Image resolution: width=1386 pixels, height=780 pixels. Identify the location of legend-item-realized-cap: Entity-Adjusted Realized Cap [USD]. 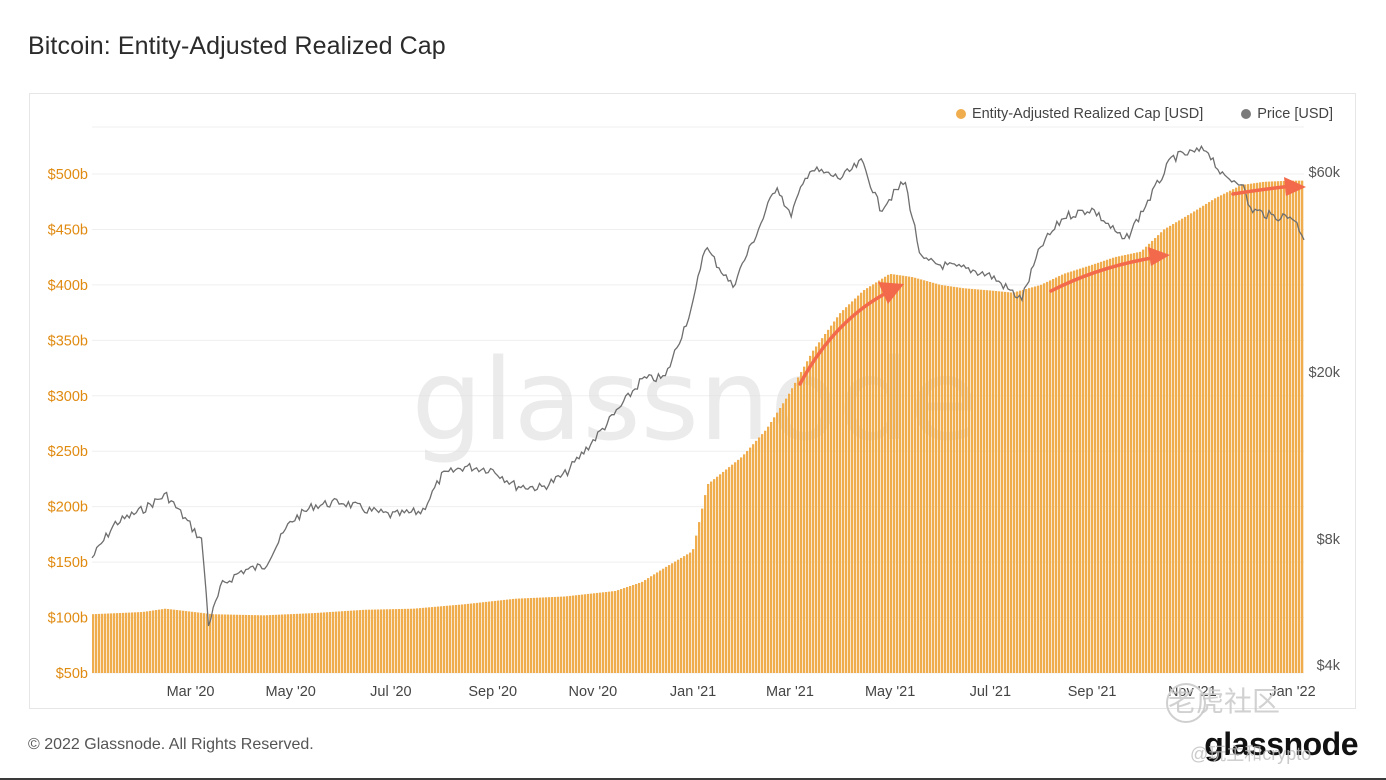
(1079, 114).